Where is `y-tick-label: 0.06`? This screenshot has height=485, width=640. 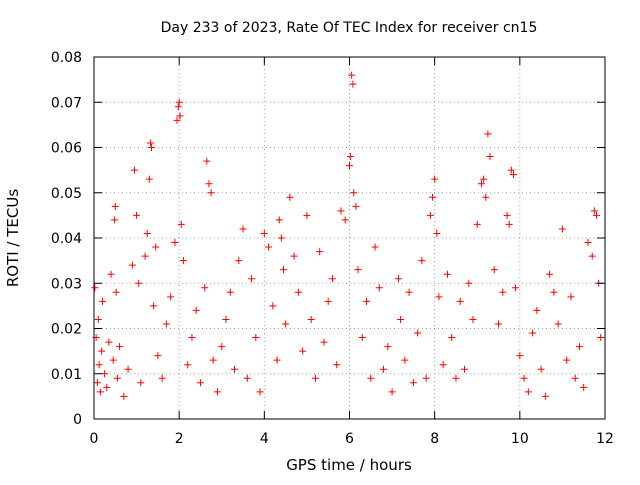
y-tick-label: 0.06 is located at coordinates (66, 149).